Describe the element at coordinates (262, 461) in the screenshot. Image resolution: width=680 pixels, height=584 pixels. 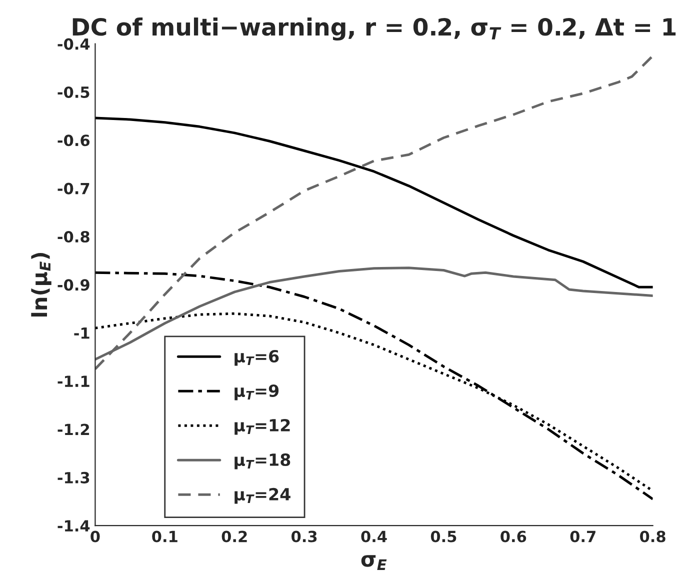
I see `legend-label: μ$_{T}$=18` at that location.